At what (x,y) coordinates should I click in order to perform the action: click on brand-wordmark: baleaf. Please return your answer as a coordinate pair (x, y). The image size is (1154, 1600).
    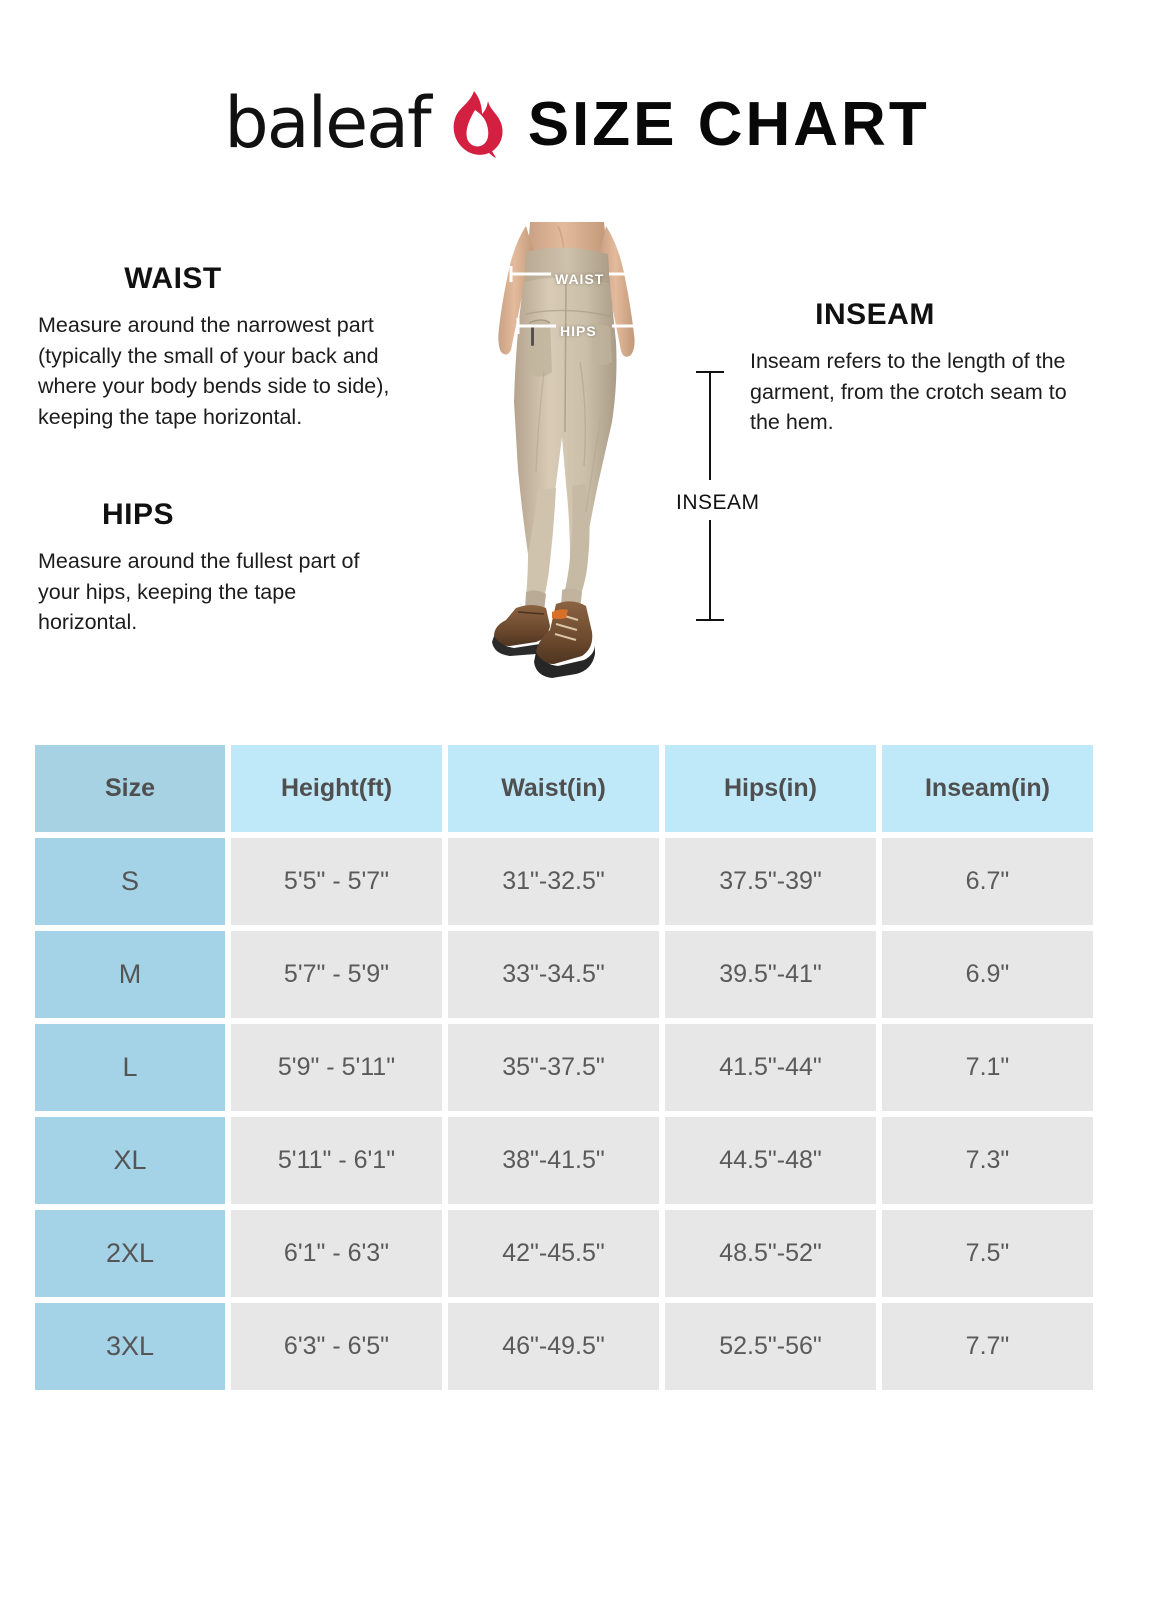
    Looking at the image, I should click on (327, 123).